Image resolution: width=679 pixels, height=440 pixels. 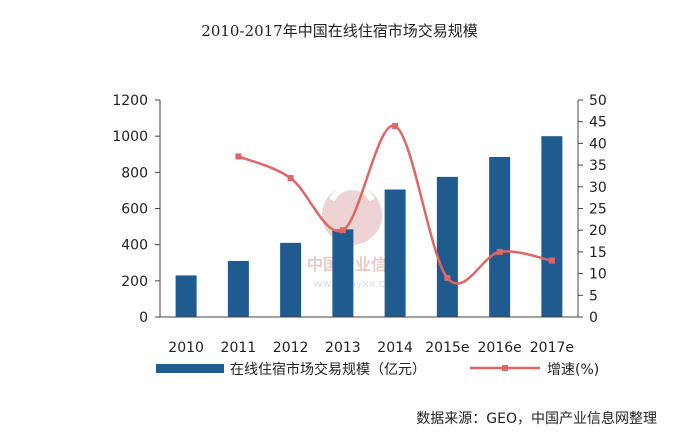 I want to click on legend-swatch-bar, so click(x=190, y=368).